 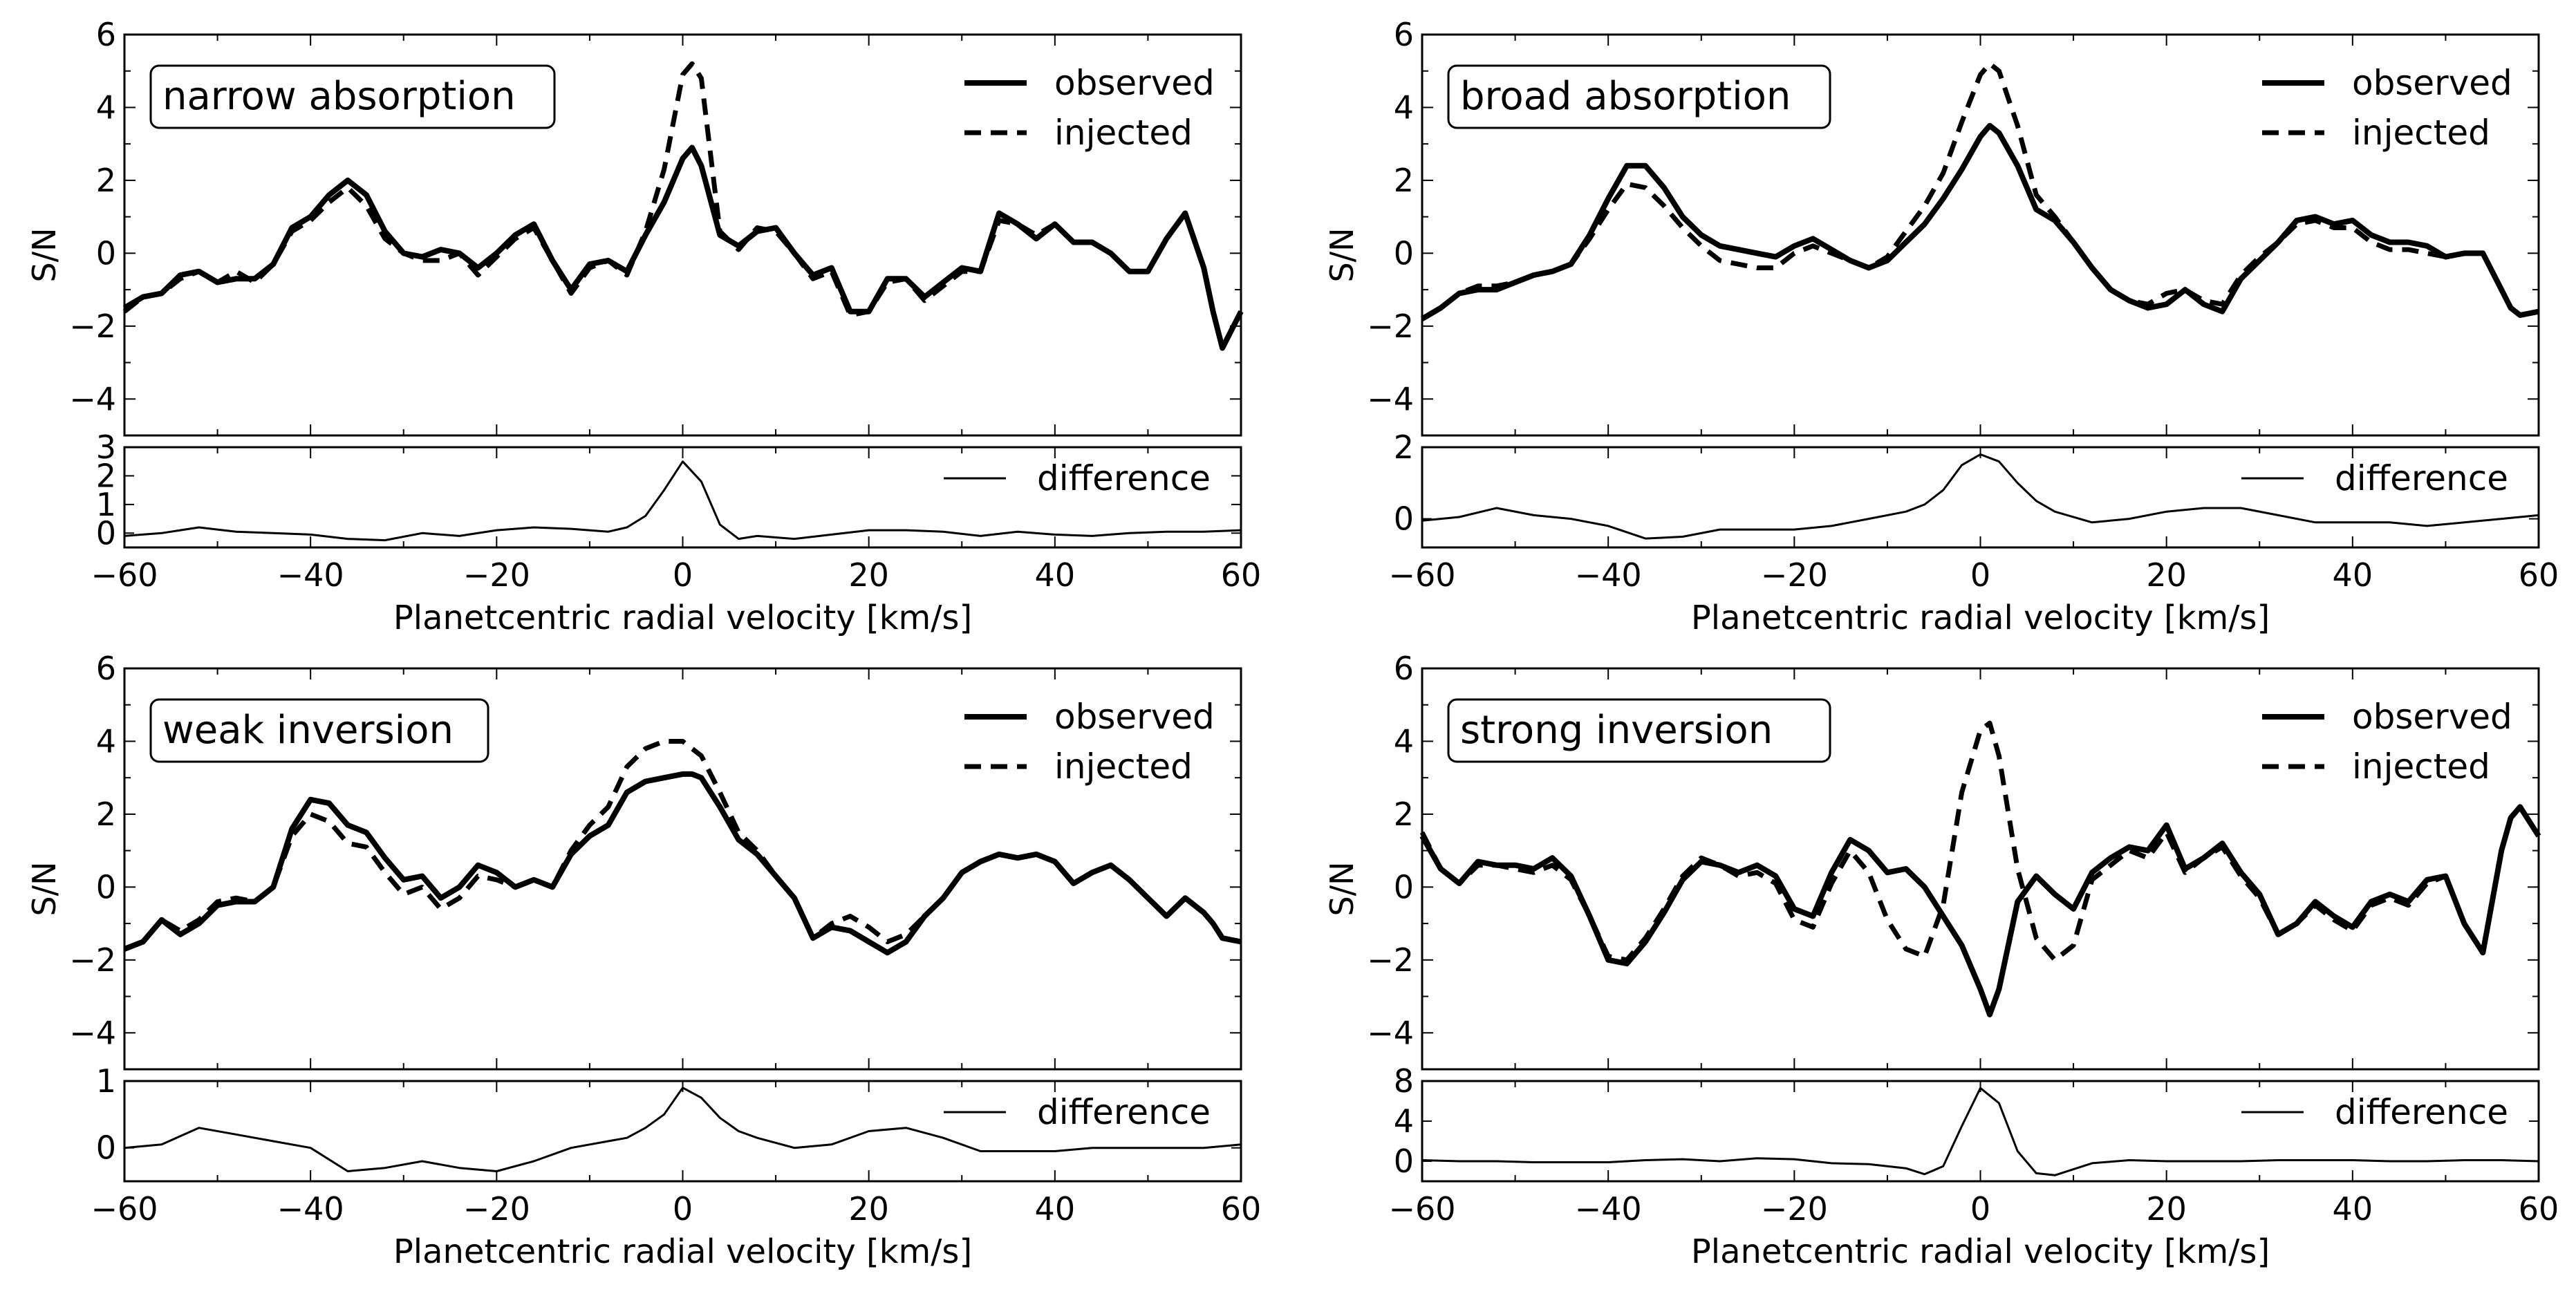 What do you see at coordinates (1616, 730) in the screenshot?
I see `panel-label: strong inversion` at bounding box center [1616, 730].